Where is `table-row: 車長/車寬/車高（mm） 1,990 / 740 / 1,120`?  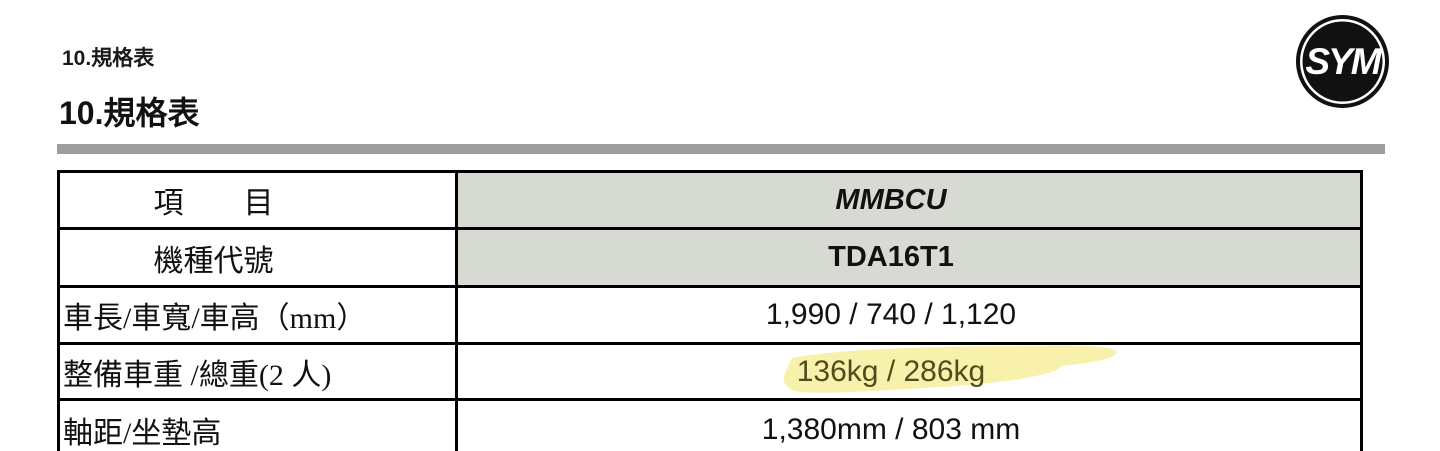 table-row: 車長/車寬/車高（mm） 1,990 / 740 / 1,120 is located at coordinates (710, 315).